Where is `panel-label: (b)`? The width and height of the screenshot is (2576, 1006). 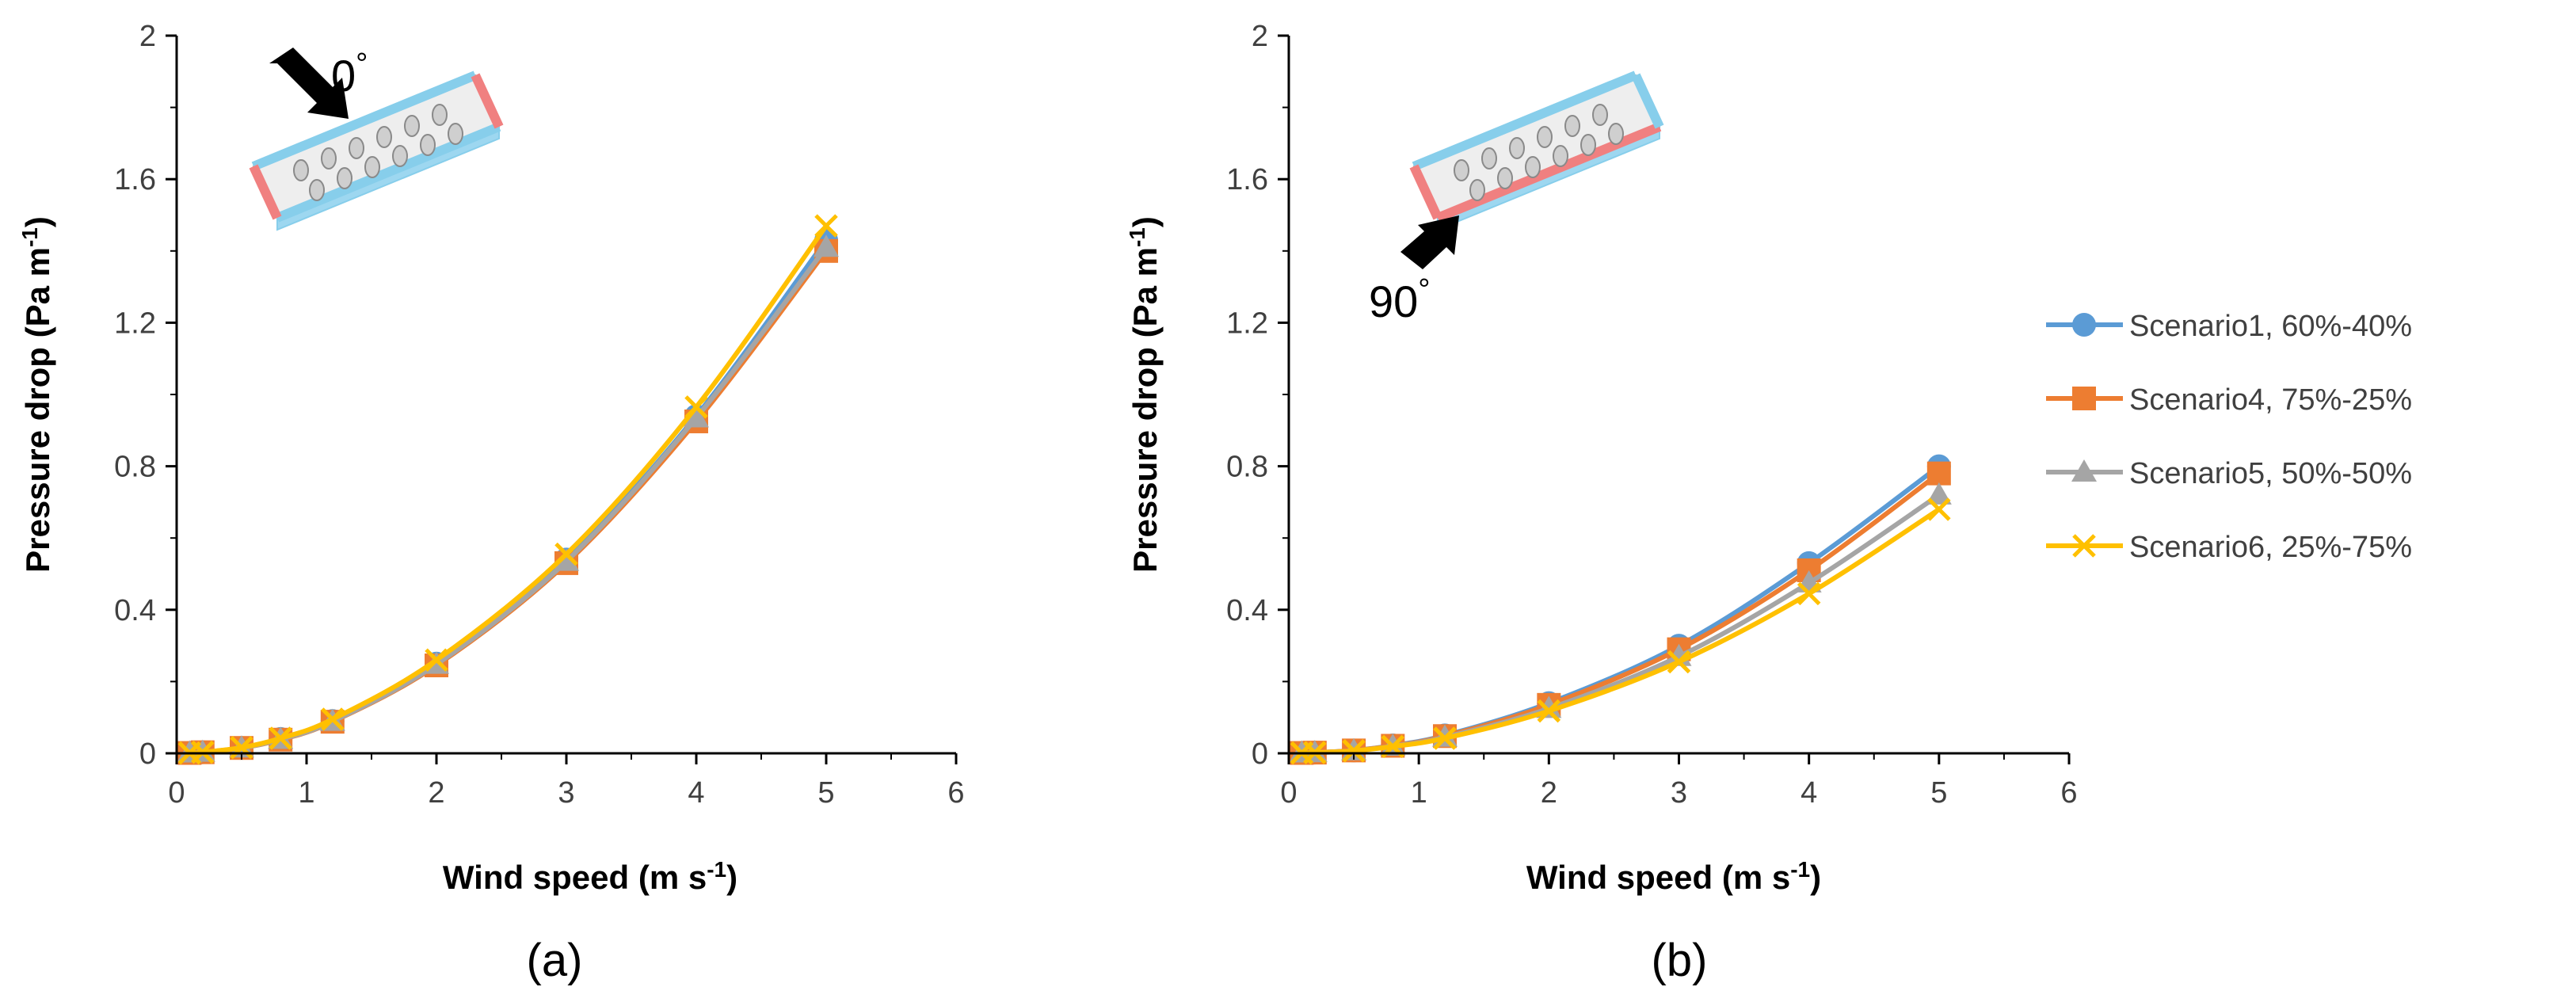 panel-label: (b) is located at coordinates (1680, 960).